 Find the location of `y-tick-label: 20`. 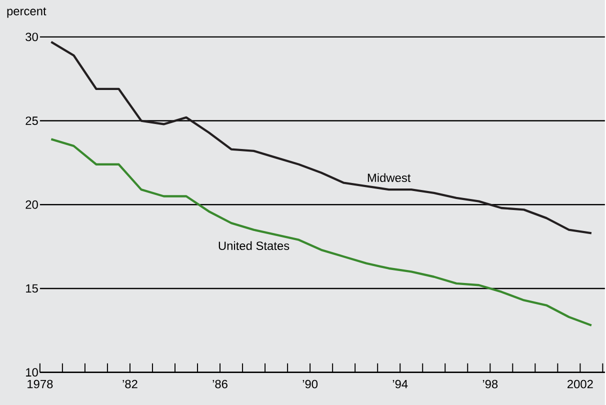

y-tick-label: 20 is located at coordinates (32, 204).